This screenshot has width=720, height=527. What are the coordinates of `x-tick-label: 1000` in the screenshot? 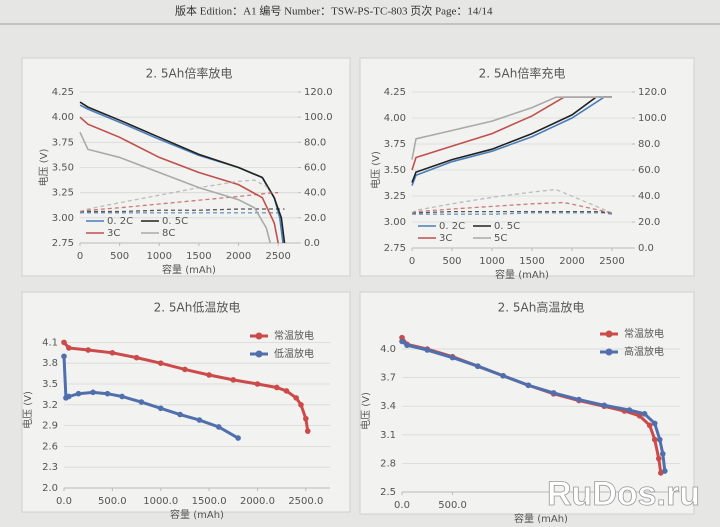 It's located at (159, 256).